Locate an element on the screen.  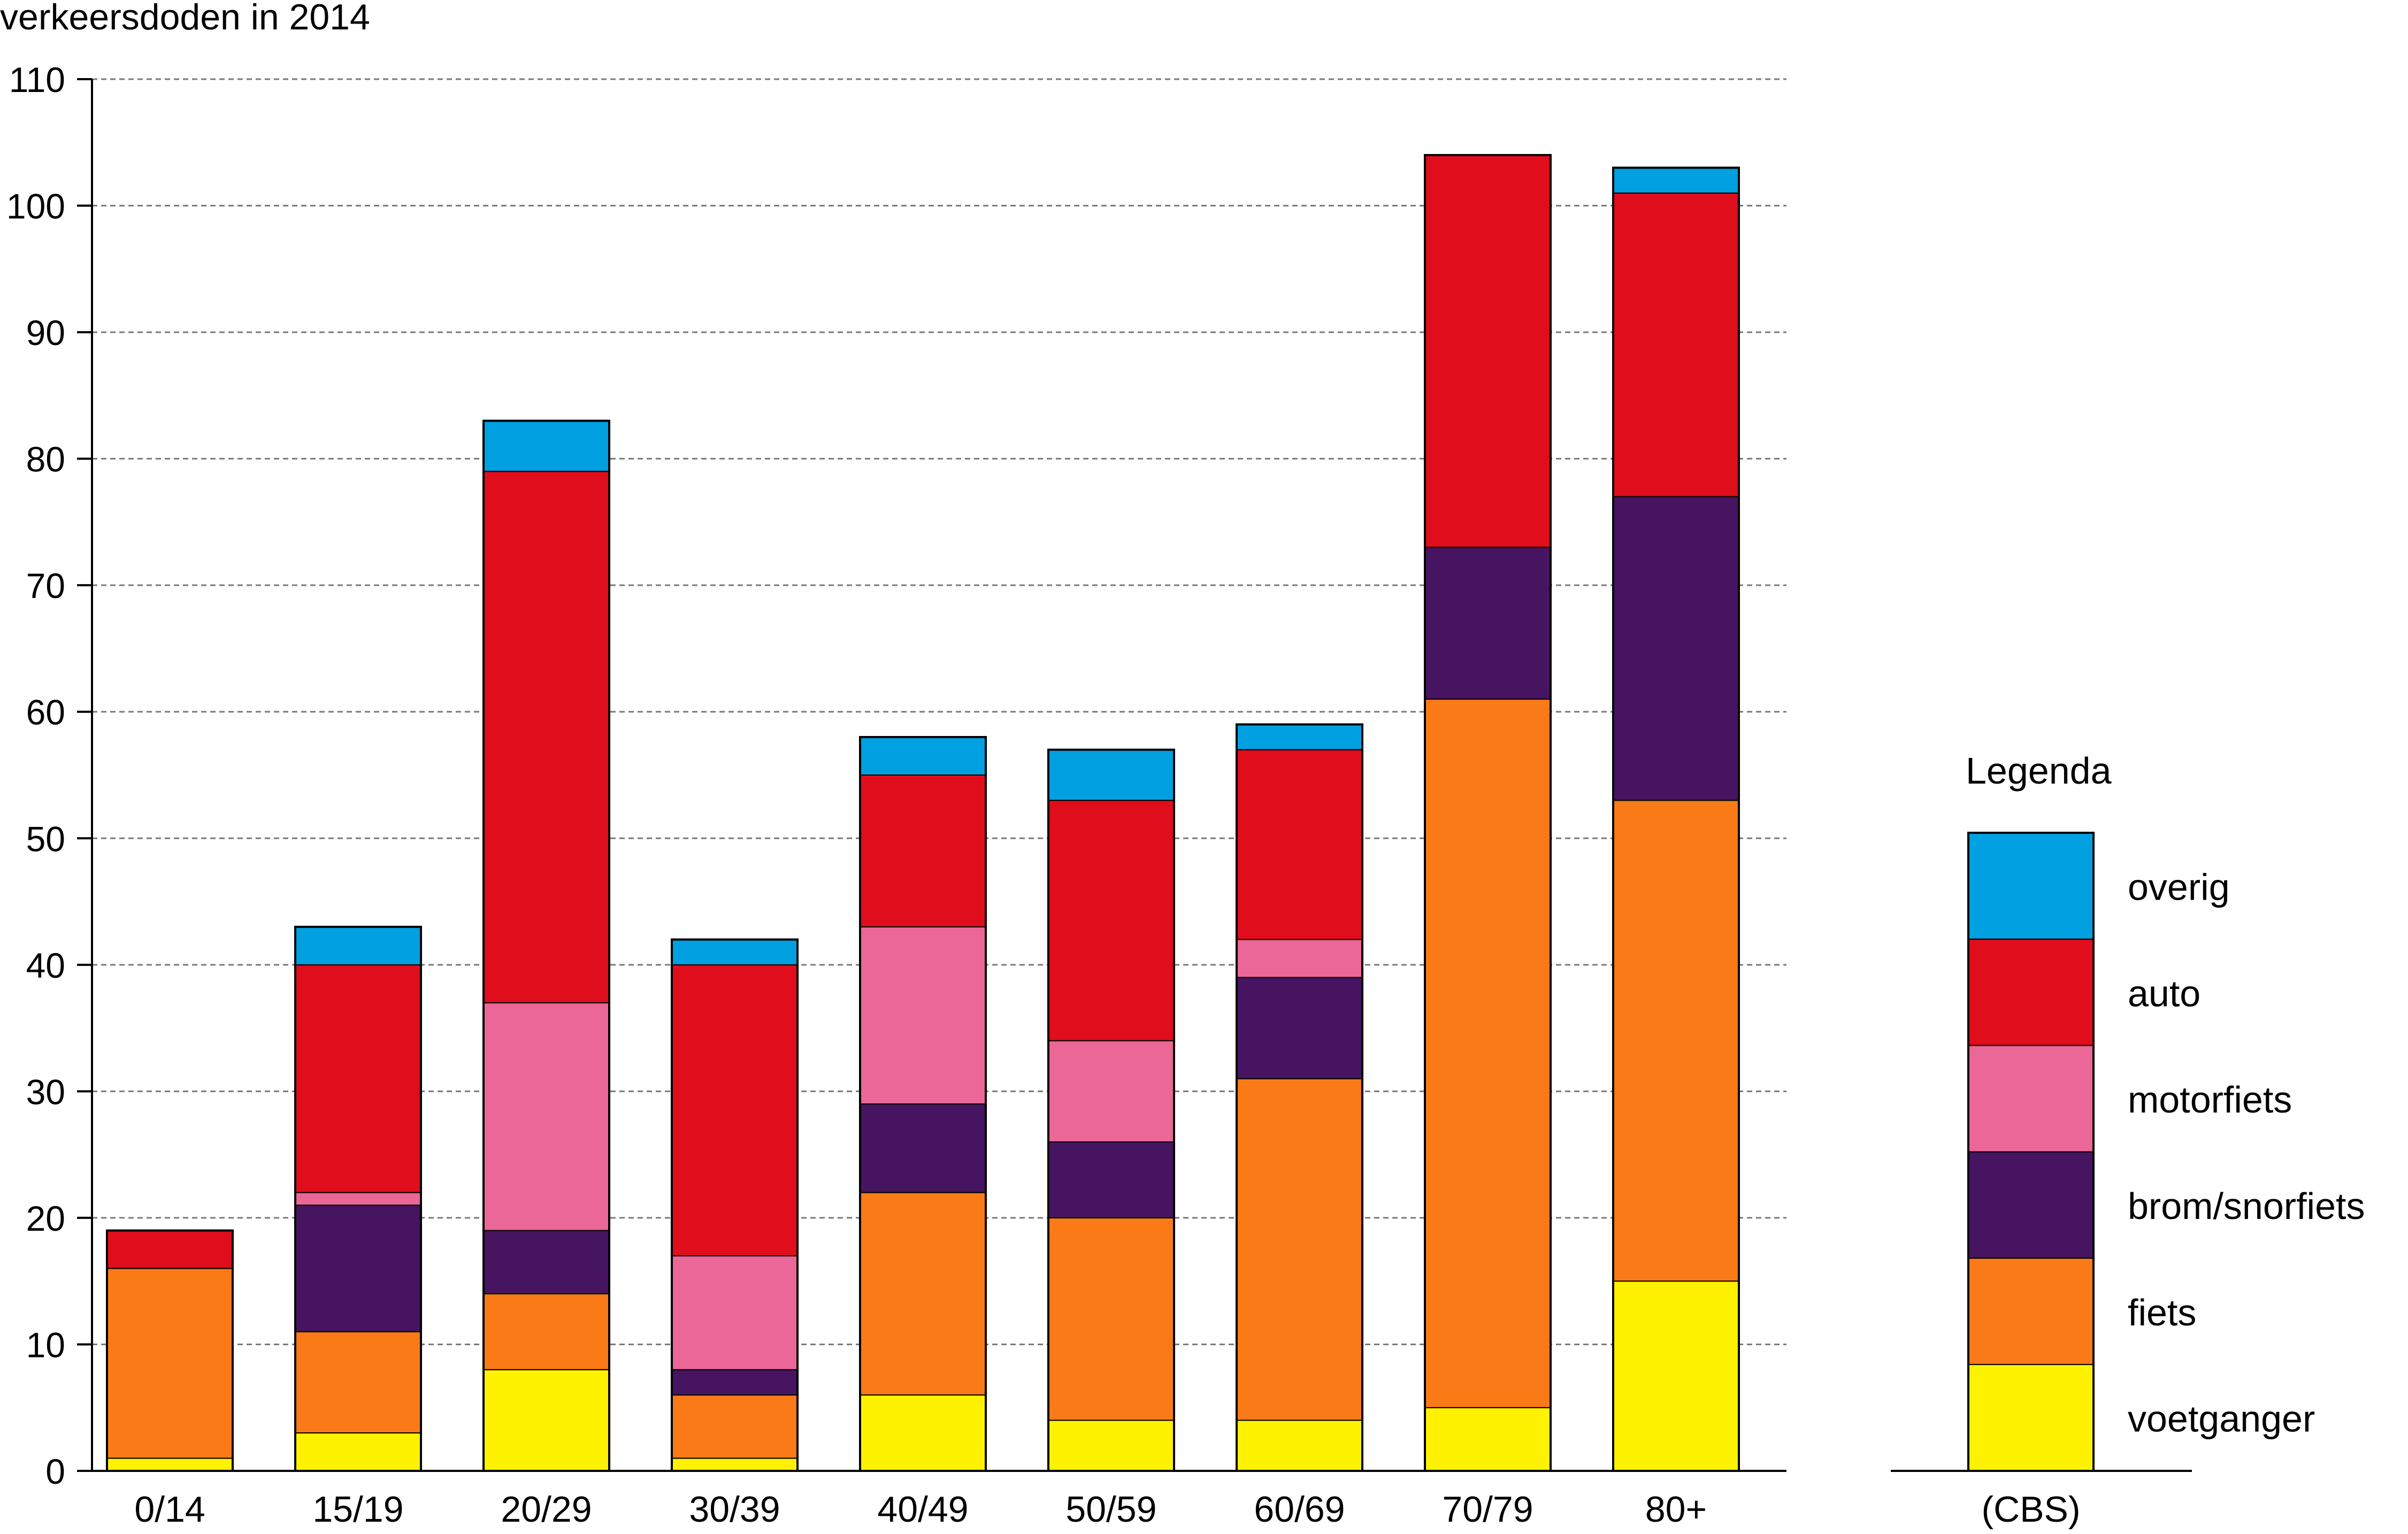
y-tick-label-60: 60 is located at coordinates (45, 712).